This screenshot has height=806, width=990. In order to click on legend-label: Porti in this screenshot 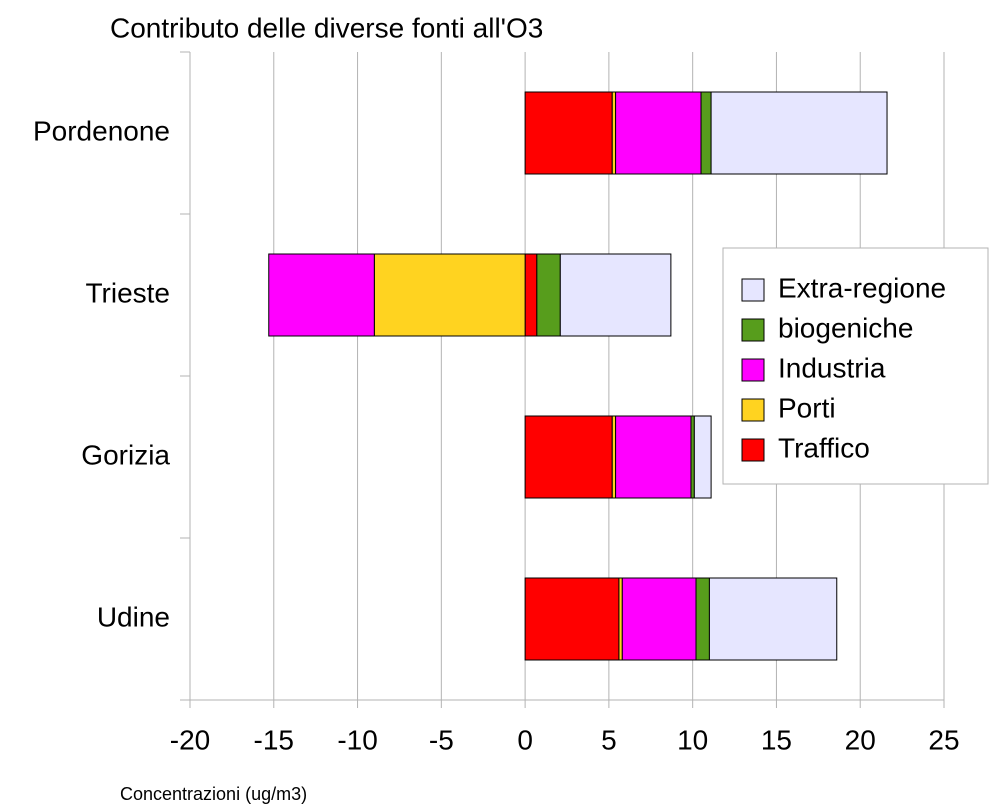, I will do `click(807, 407)`.